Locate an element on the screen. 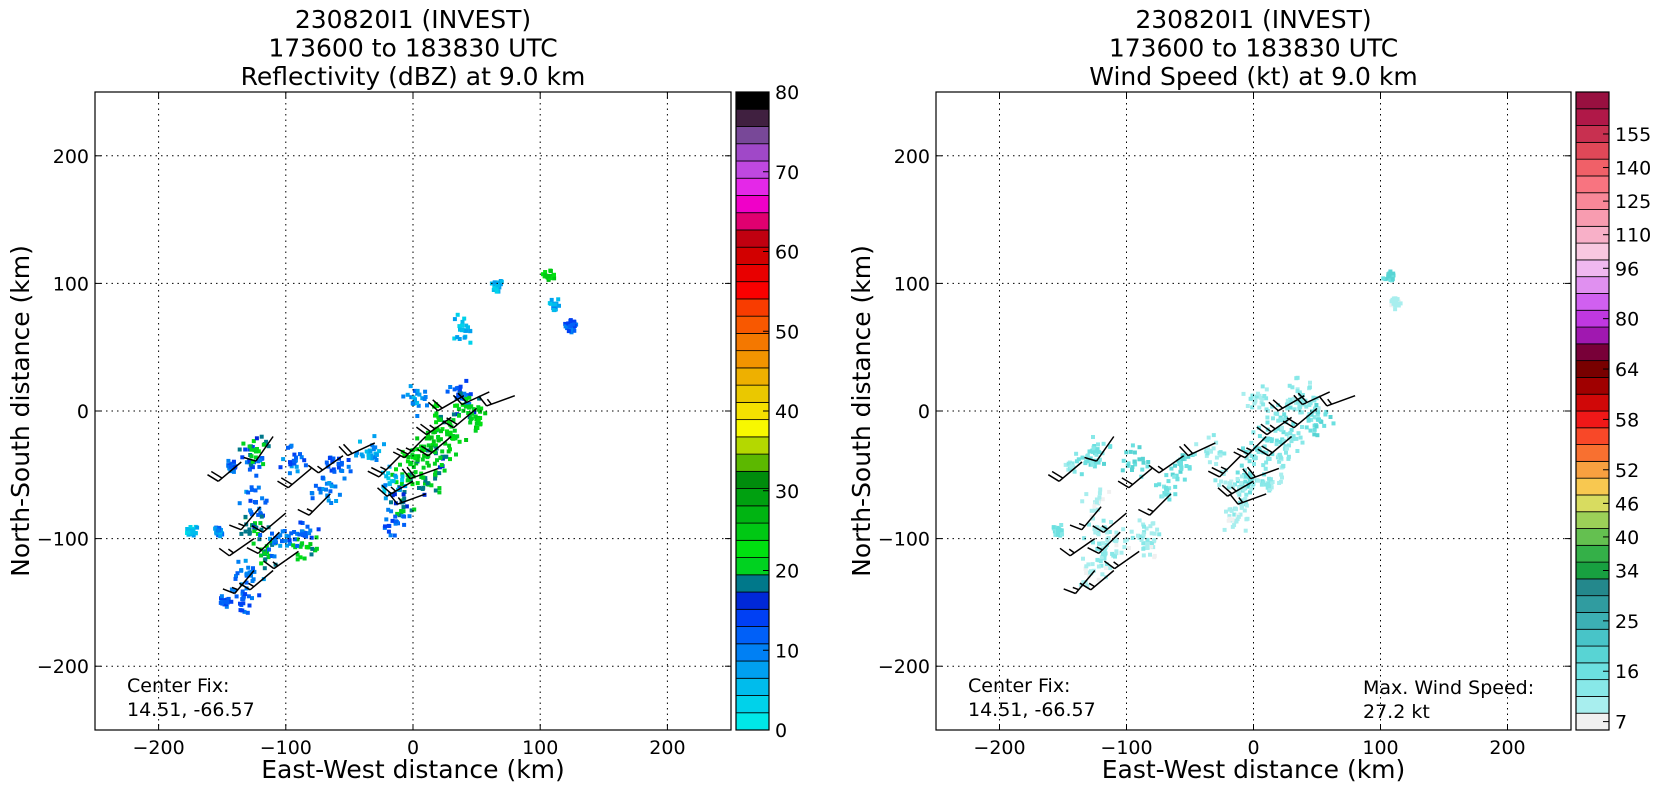 The width and height of the screenshot is (1655, 787). colorbar-frame is located at coordinates (1592, 411).